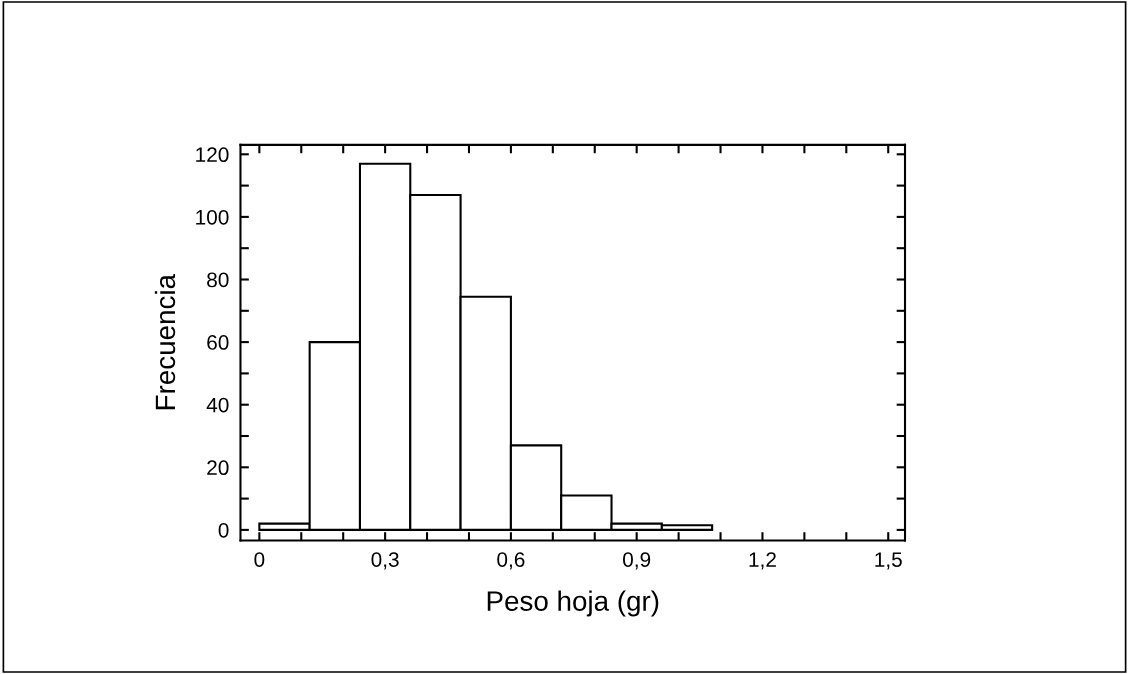 Image resolution: width=1129 pixels, height=674 pixels. Describe the element at coordinates (218, 280) in the screenshot. I see `y-tick-label: 80` at that location.